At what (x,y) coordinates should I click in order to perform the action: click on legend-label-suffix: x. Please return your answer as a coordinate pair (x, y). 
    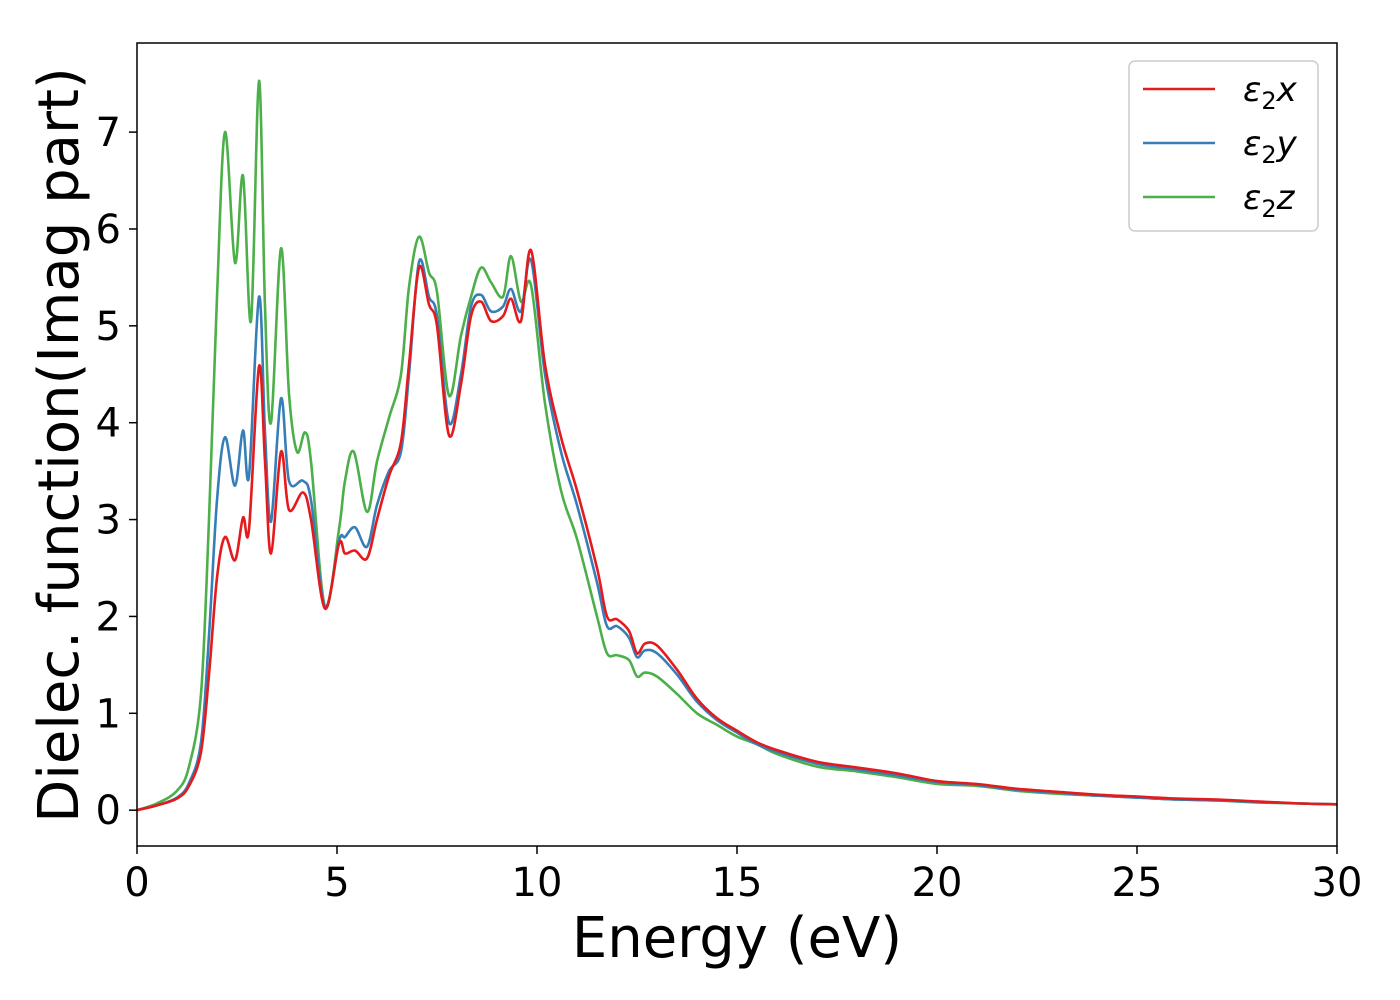
    Looking at the image, I should click on (1287, 90).